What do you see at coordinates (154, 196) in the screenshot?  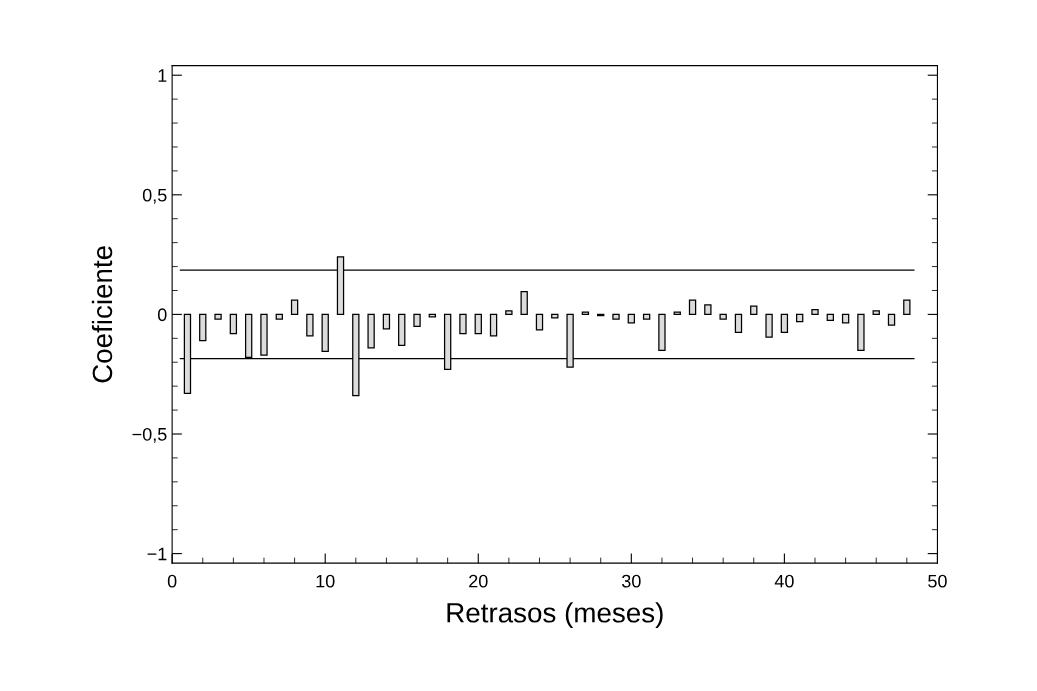 I see `y-tick-label: 0,5` at bounding box center [154, 196].